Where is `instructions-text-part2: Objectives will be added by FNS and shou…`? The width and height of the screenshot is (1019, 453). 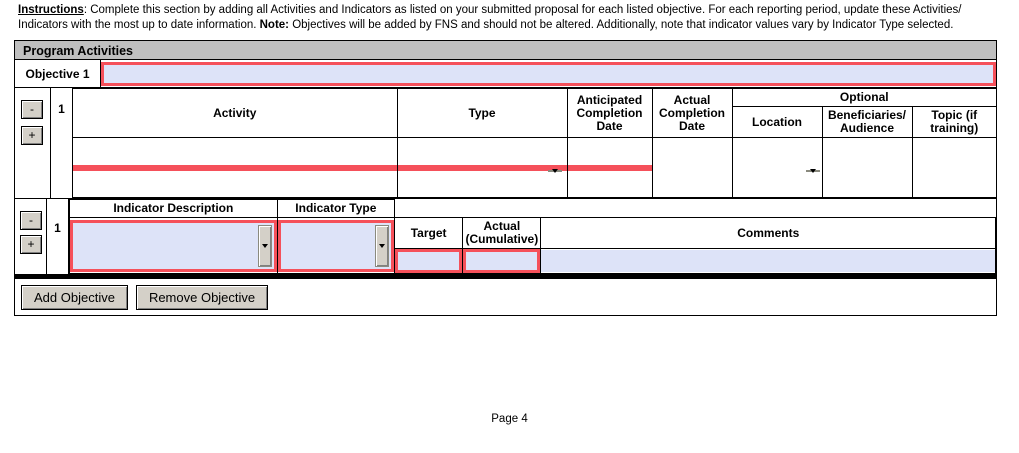 instructions-text-part2: Objectives will be added by FNS and shou… is located at coordinates (621, 25).